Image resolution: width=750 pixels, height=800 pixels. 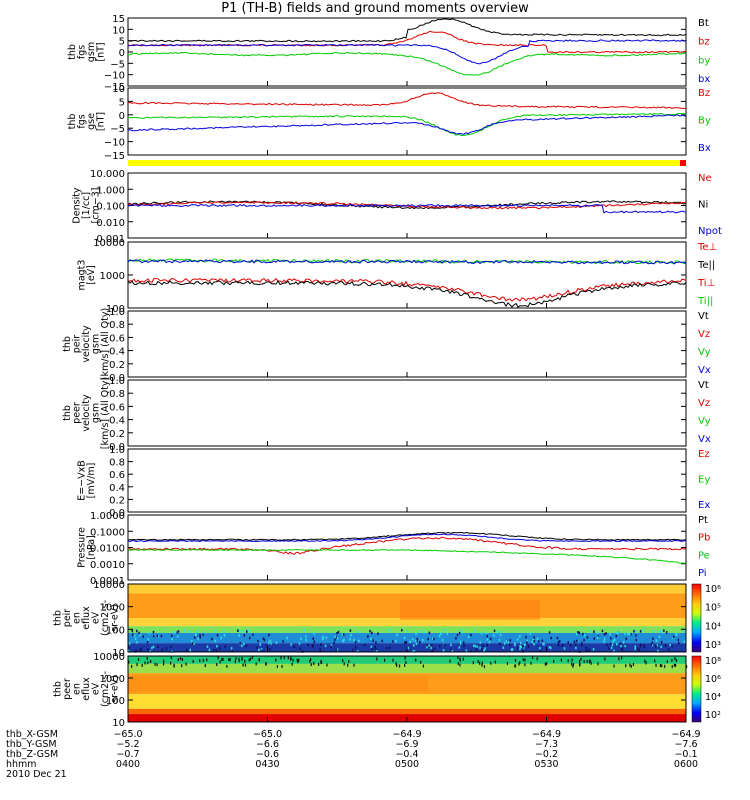 I want to click on y-tick-label: 0.8, so click(x=117, y=463).